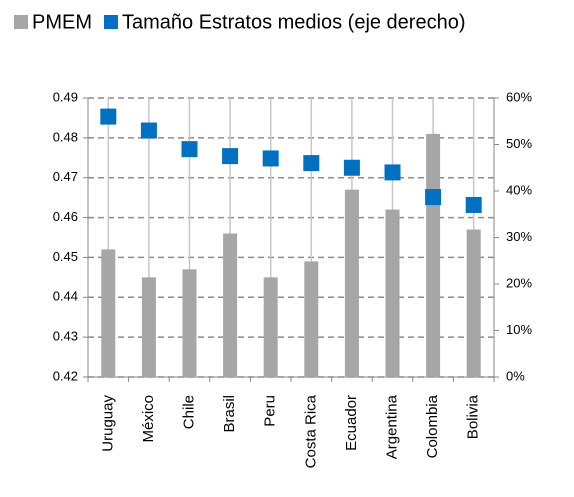  Describe the element at coordinates (294, 22) in the screenshot. I see `legend-text: Tamaño Estratos medios (eje derecho)` at that location.